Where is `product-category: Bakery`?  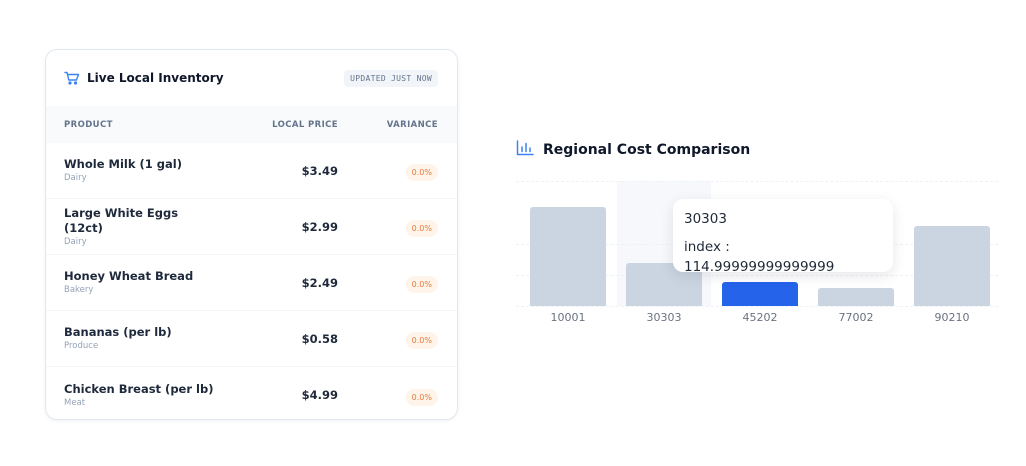 product-category: Bakery is located at coordinates (79, 290).